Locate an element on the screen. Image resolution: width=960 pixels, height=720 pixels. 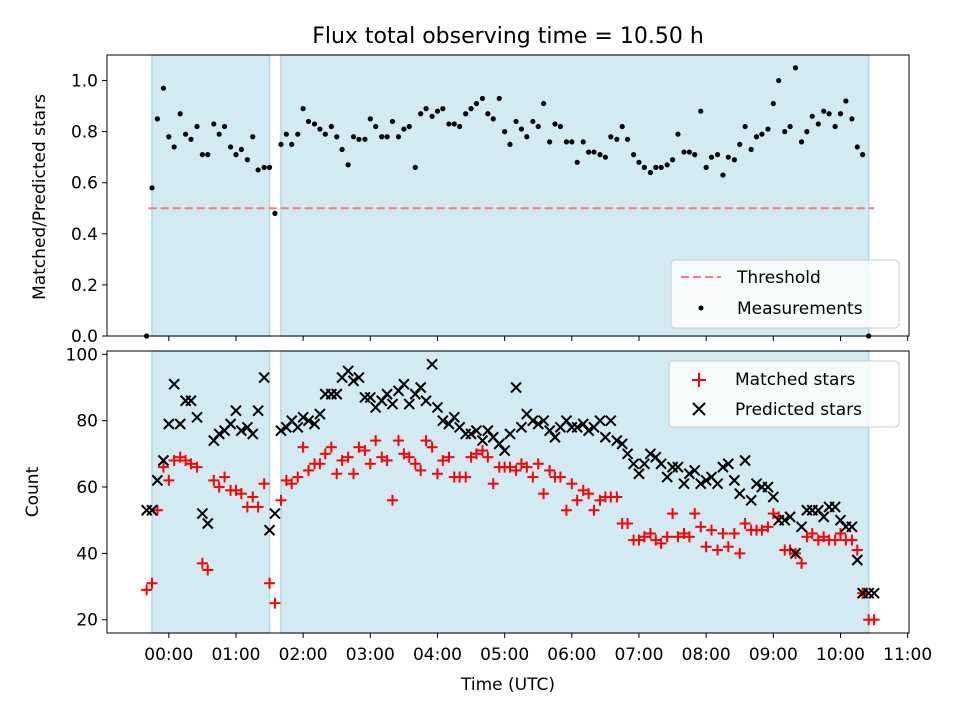
count-y-axis: 20 40 60 80 100 is located at coordinates (86, 488).